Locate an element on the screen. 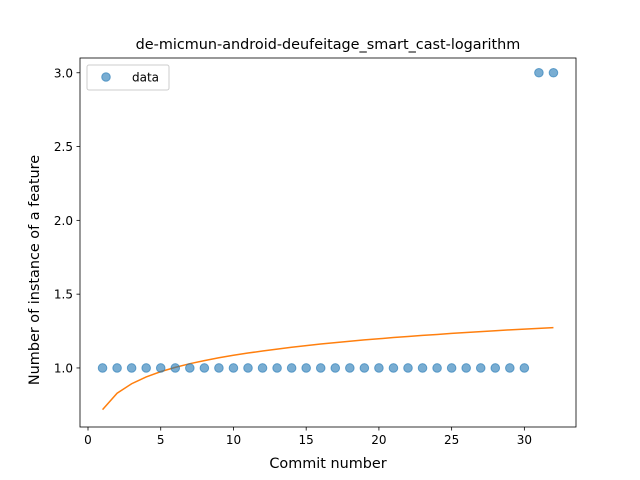  x-axis-label: Commit number is located at coordinates (327, 464).